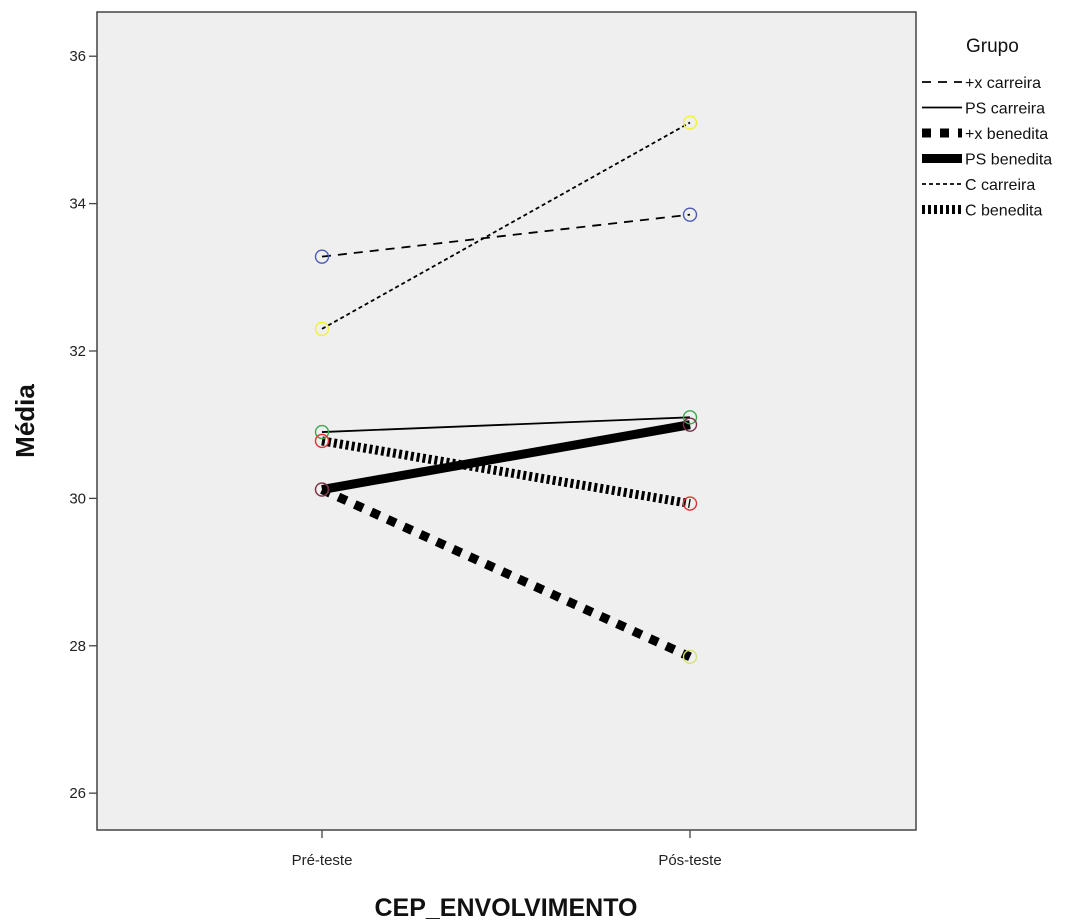  What do you see at coordinates (1005, 109) in the screenshot?
I see `legend-label: PS carreira` at bounding box center [1005, 109].